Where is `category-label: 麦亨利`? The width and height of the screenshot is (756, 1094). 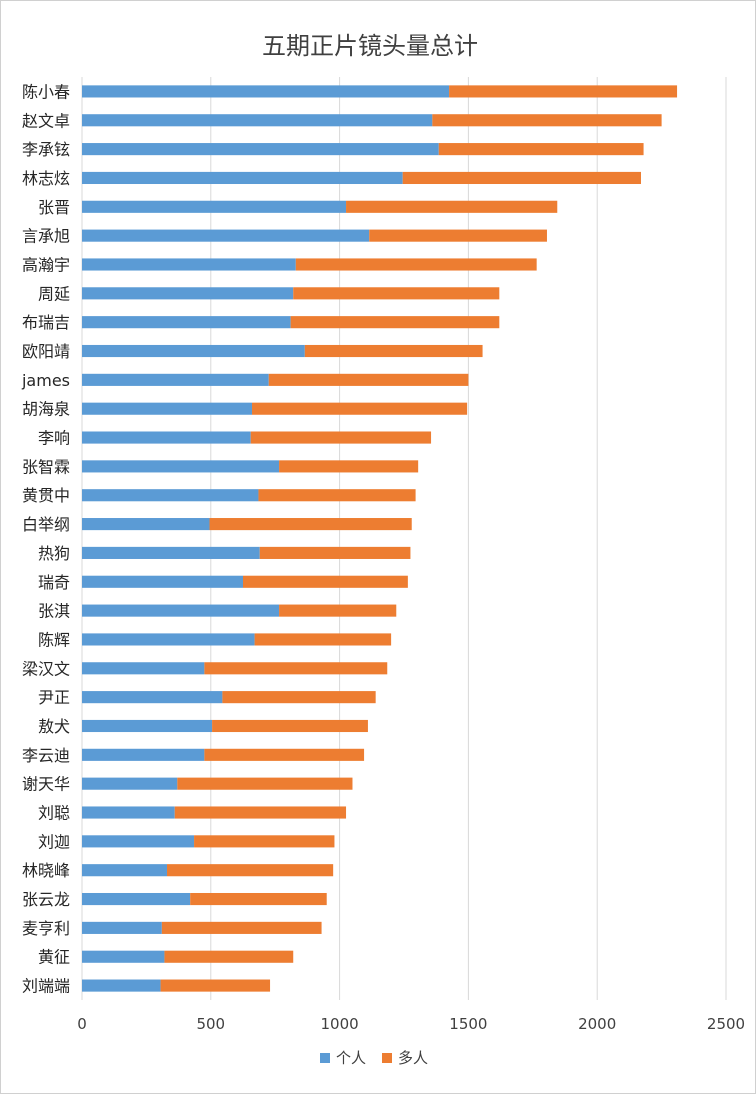
category-label: 麦亨利 is located at coordinates (46, 928).